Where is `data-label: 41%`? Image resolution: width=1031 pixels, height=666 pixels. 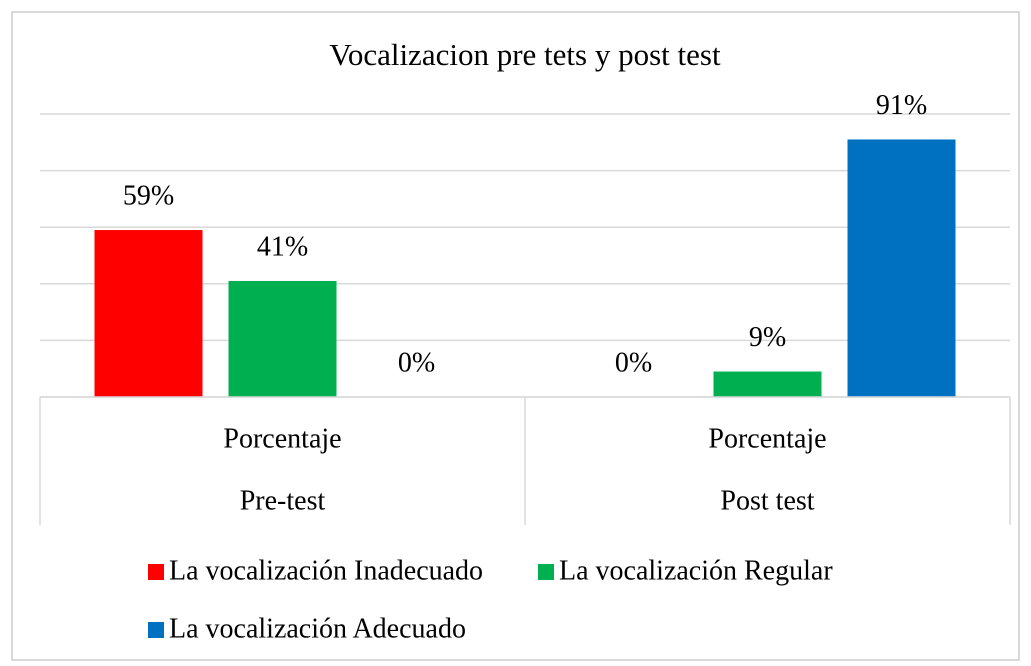 data-label: 41% is located at coordinates (282, 246).